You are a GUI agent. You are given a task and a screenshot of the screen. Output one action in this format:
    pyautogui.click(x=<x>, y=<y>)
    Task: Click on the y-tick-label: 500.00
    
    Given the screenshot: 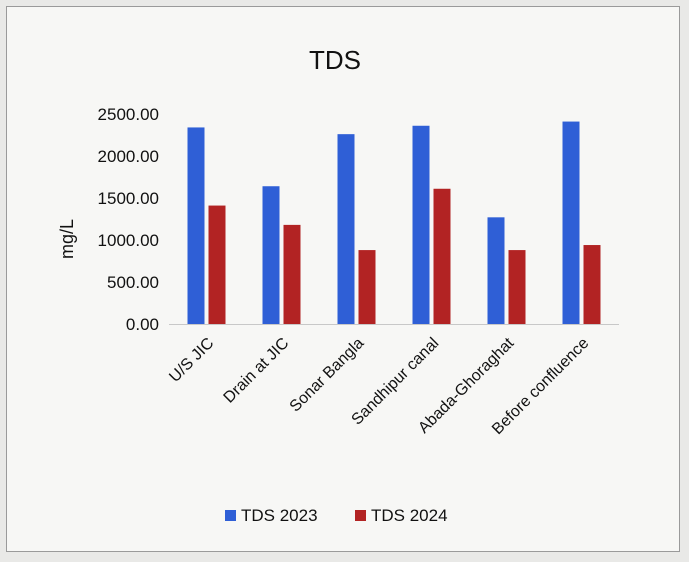 What is the action you would take?
    pyautogui.click(x=133, y=282)
    